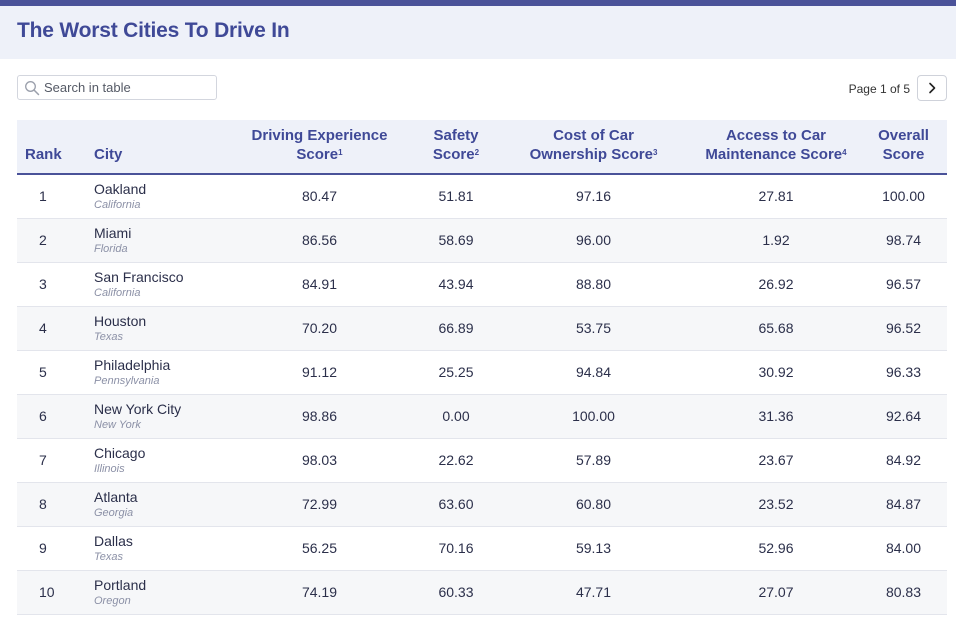  What do you see at coordinates (776, 592) in the screenshot?
I see `access-score-cell: 27.07` at bounding box center [776, 592].